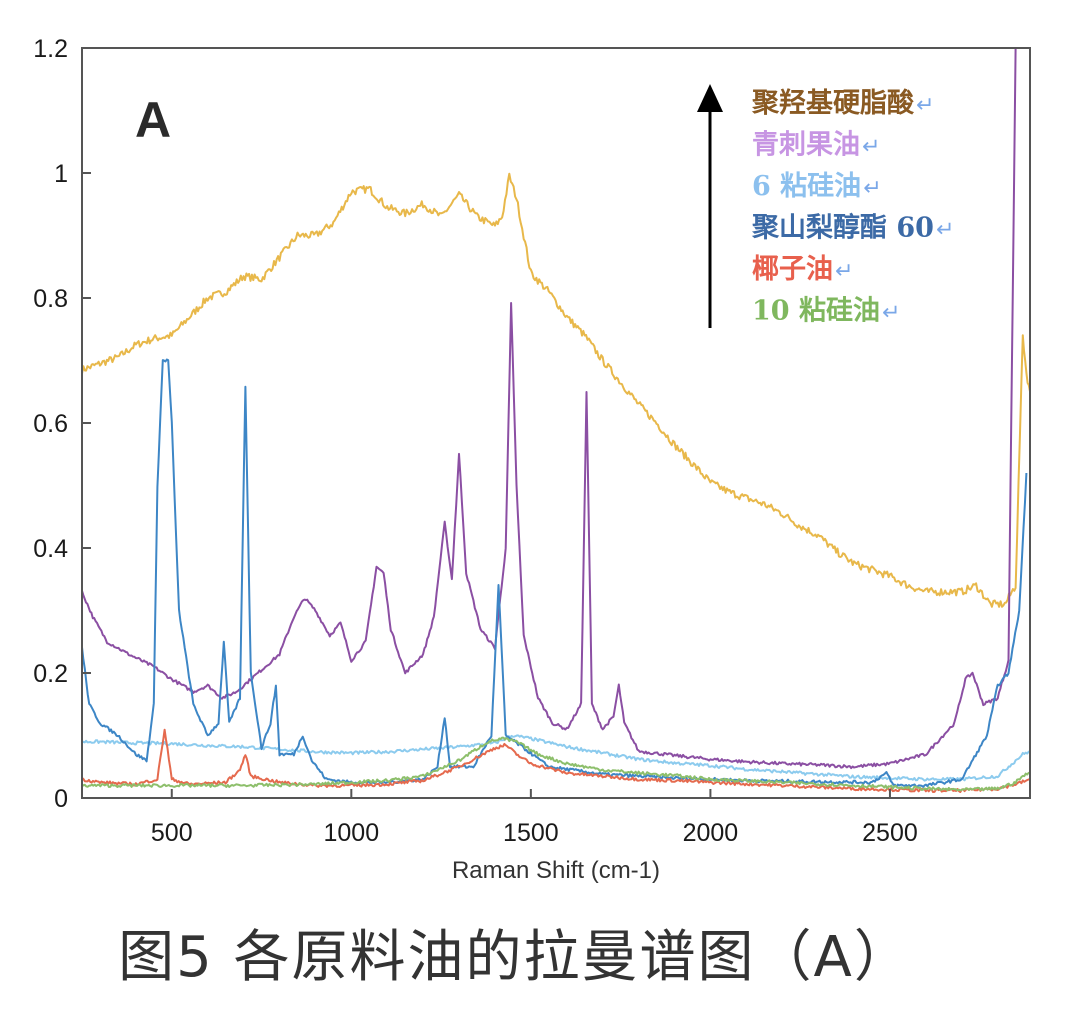  What do you see at coordinates (50, 549) in the screenshot?
I see `y-tick-label: 0.4` at bounding box center [50, 549].